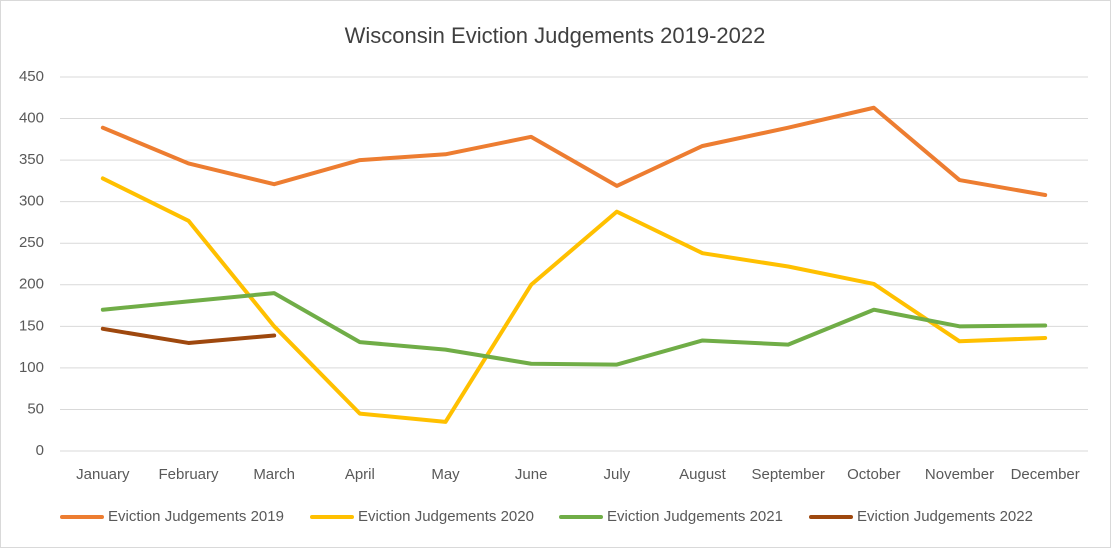 The width and height of the screenshot is (1111, 548). I want to click on y-tick-label: 450, so click(31, 76).